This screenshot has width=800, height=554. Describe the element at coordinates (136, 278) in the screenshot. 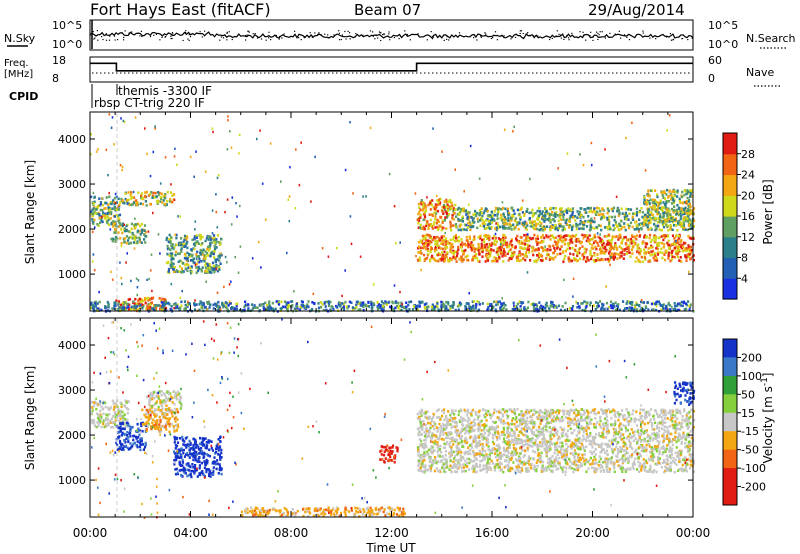

I see `scatter-cell` at that location.